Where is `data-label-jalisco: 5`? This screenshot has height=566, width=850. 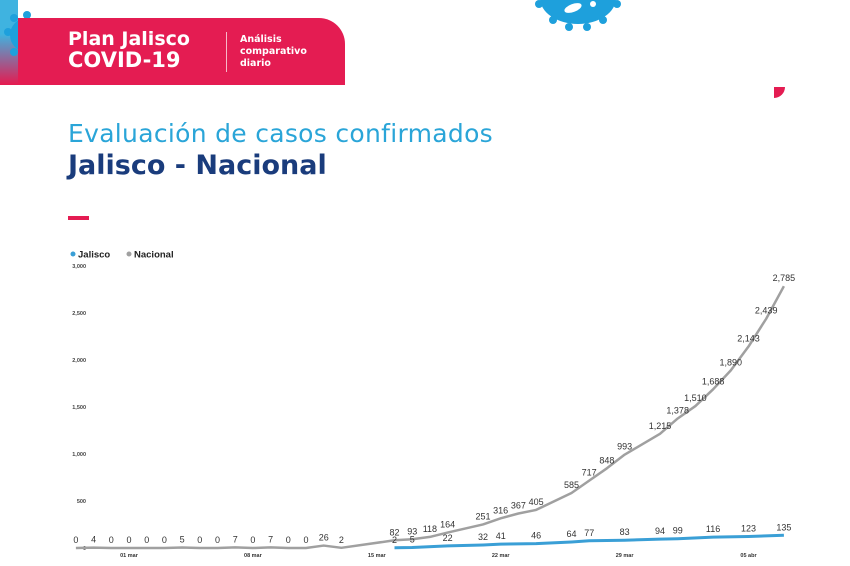 data-label-jalisco: 5 is located at coordinates (412, 540).